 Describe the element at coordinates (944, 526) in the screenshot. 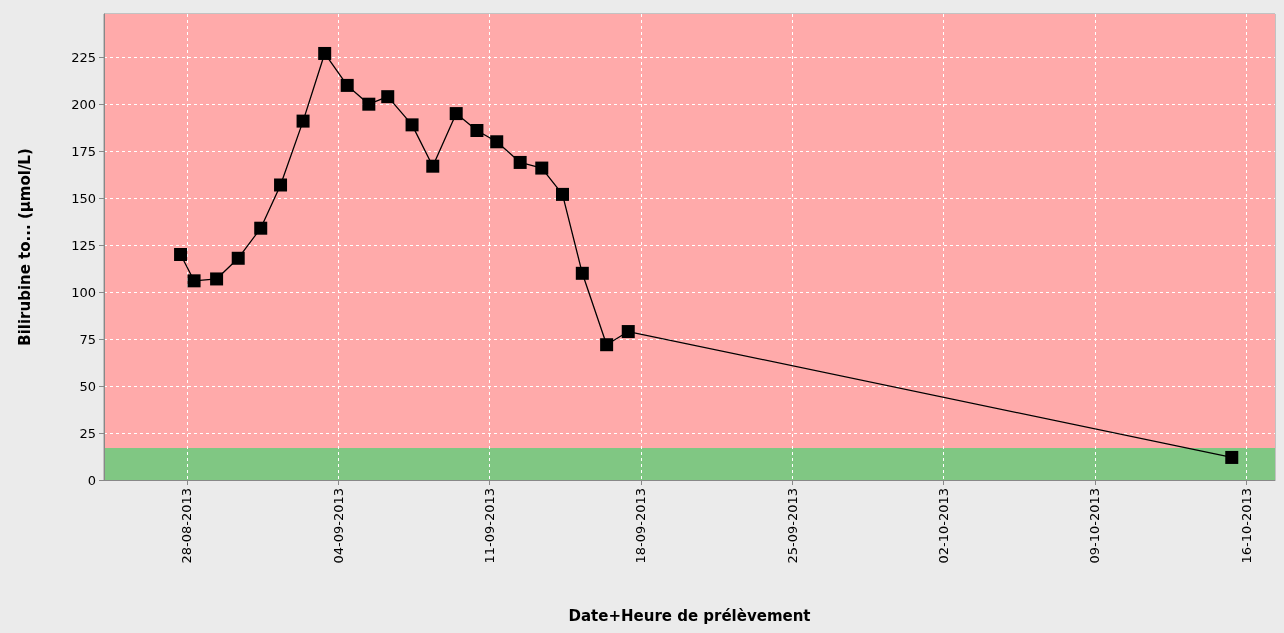

I see `x-tick-label: 02-10-2013` at that location.